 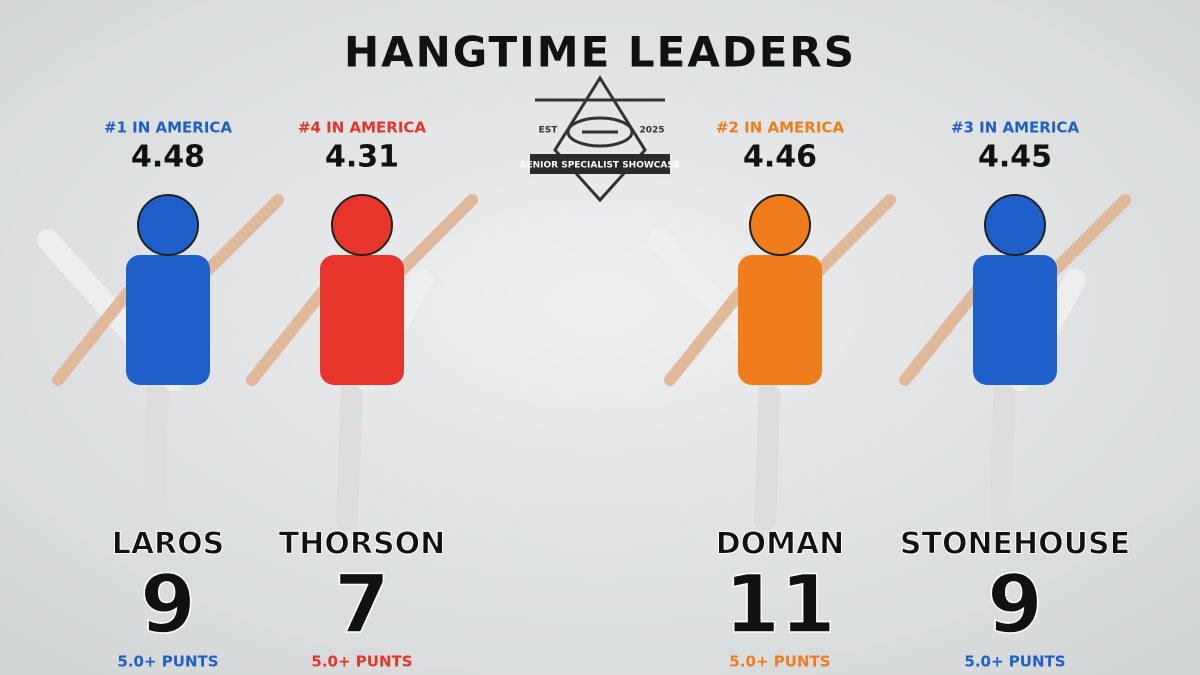 What do you see at coordinates (600, 52) in the screenshot?
I see `title: HANGTIME LEADERS` at bounding box center [600, 52].